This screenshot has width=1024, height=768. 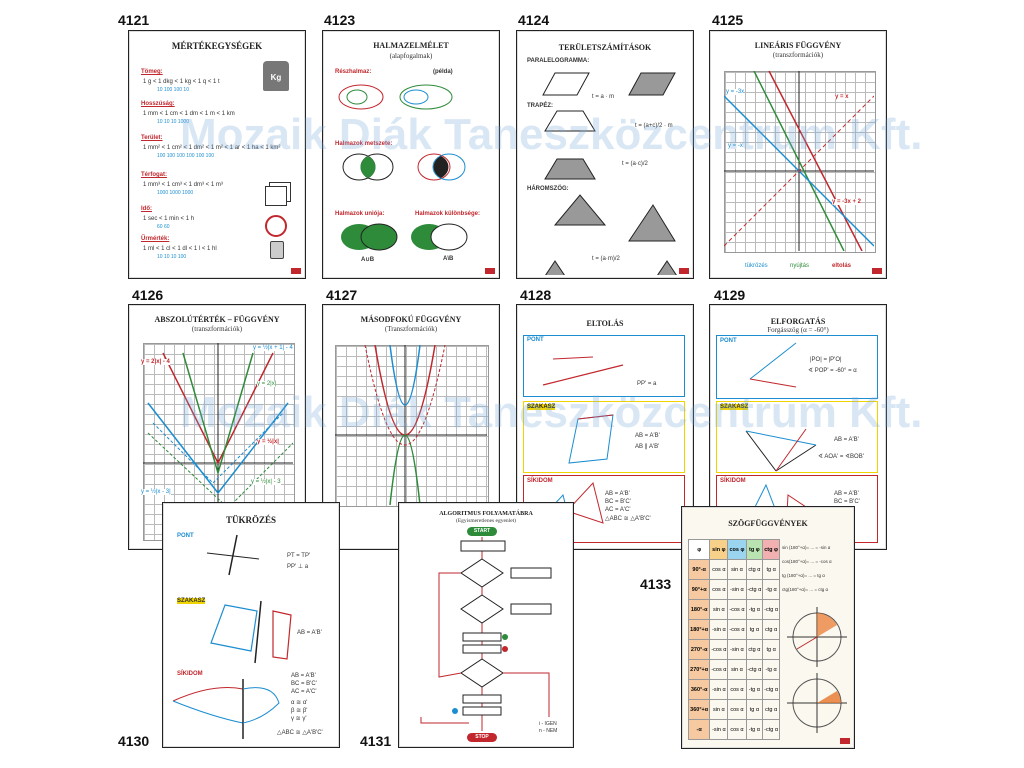 I want to click on equation: PT = TP', so click(x=299, y=556).